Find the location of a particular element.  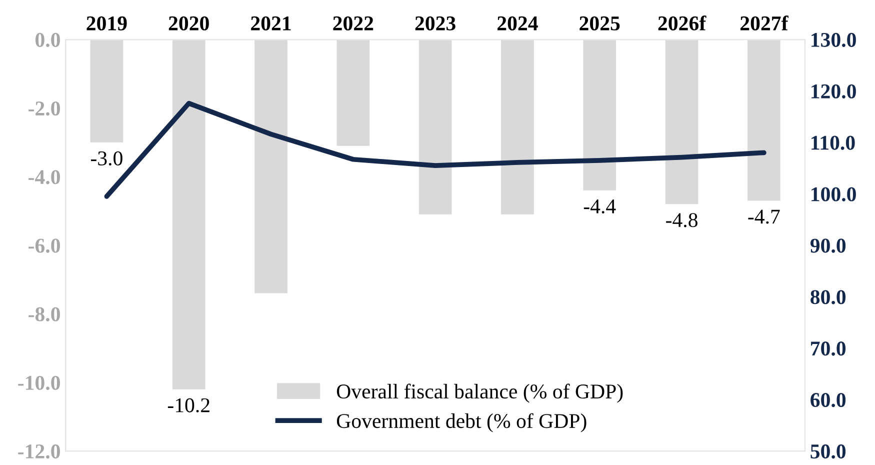

y-tick-label: 0.0 is located at coordinates (48, 40).